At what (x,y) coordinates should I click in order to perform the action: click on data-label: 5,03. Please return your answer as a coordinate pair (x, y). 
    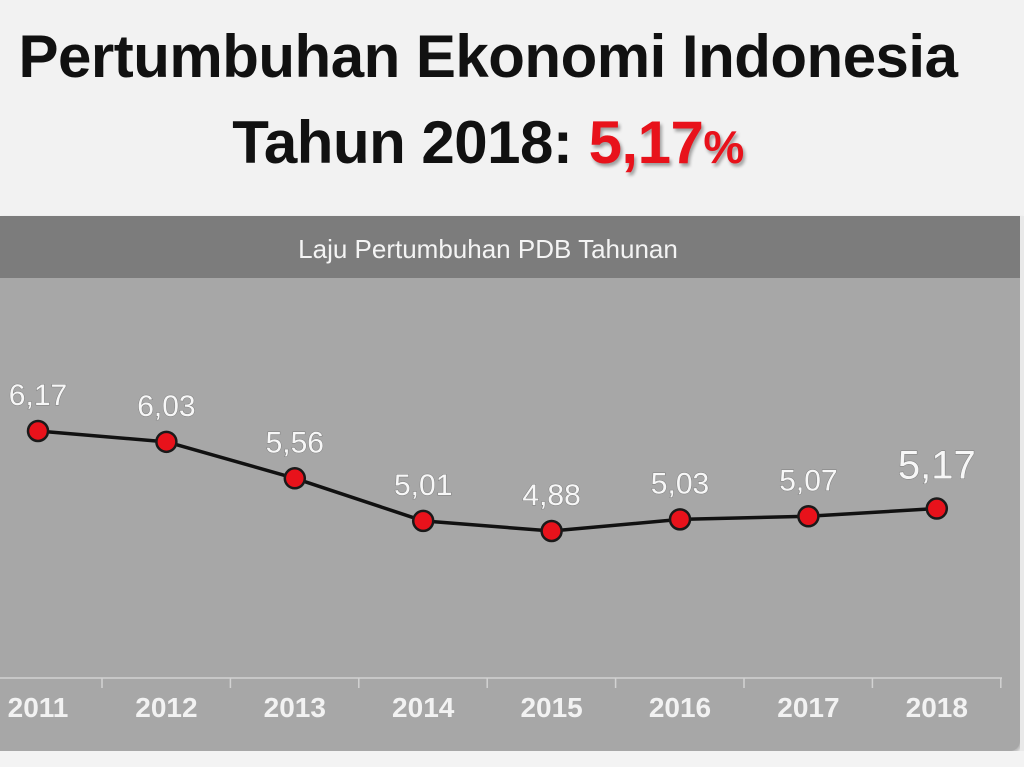
    Looking at the image, I should click on (680, 483).